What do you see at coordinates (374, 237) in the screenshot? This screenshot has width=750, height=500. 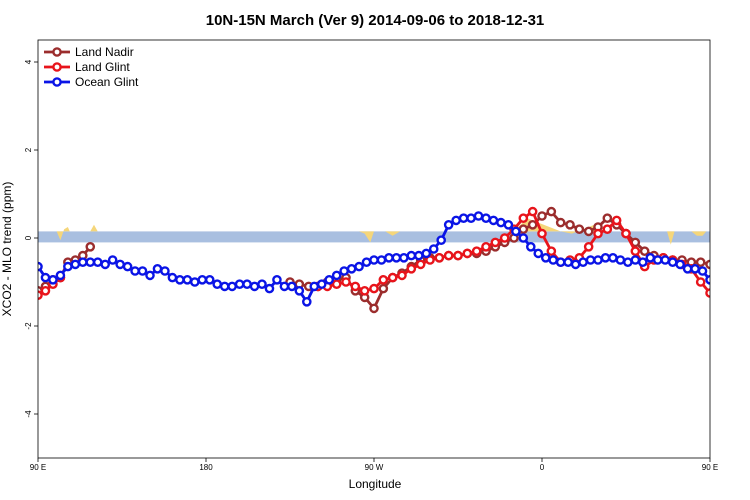 I see `reference-band` at bounding box center [374, 237].